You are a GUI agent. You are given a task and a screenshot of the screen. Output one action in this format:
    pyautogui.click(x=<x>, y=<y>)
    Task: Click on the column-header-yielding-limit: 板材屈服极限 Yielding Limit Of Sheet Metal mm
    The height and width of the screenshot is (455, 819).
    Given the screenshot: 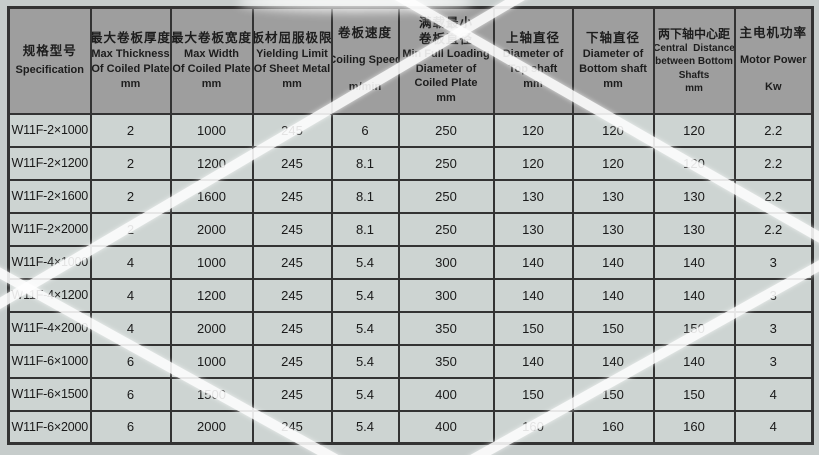 What is the action you would take?
    pyautogui.click(x=292, y=60)
    